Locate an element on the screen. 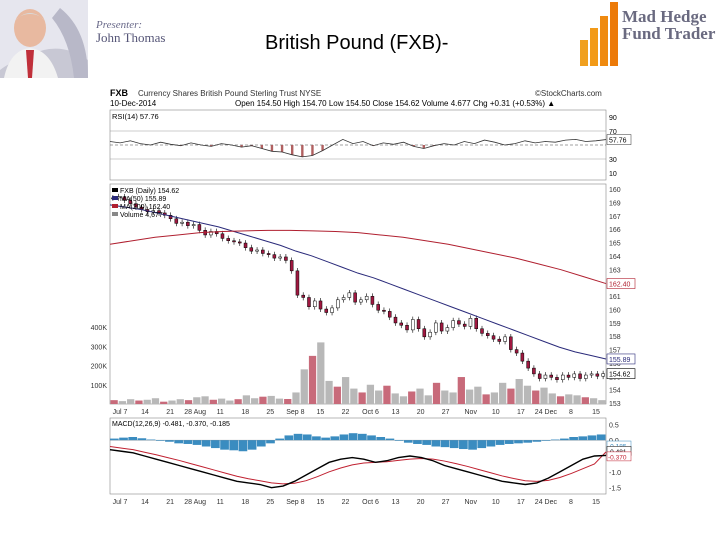 This screenshot has width=720, height=540. macd-tick-label: 0.5 is located at coordinates (614, 425).